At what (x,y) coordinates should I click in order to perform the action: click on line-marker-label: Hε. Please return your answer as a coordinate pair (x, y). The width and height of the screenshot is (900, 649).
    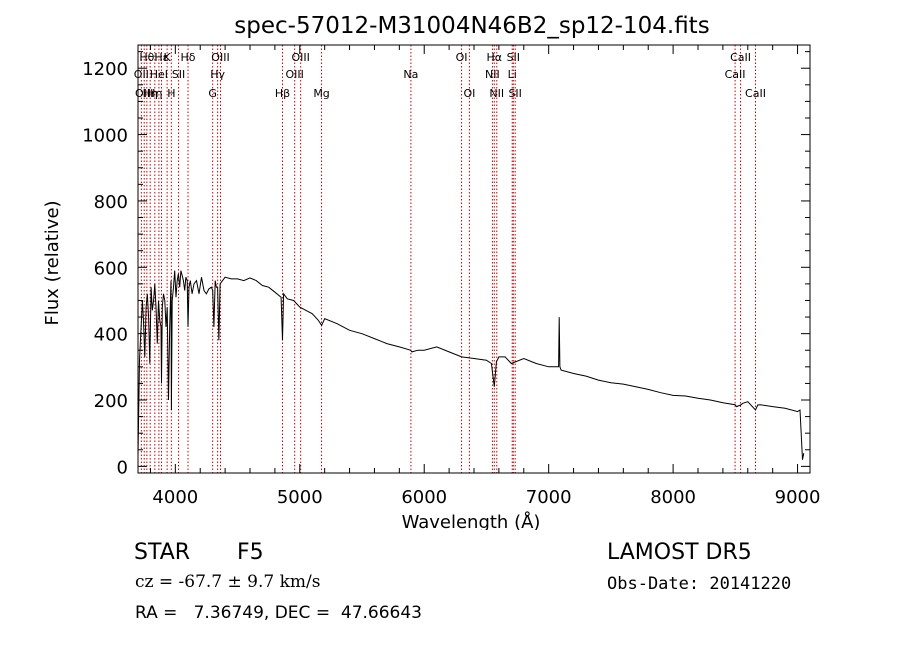
    Looking at the image, I should click on (161, 57).